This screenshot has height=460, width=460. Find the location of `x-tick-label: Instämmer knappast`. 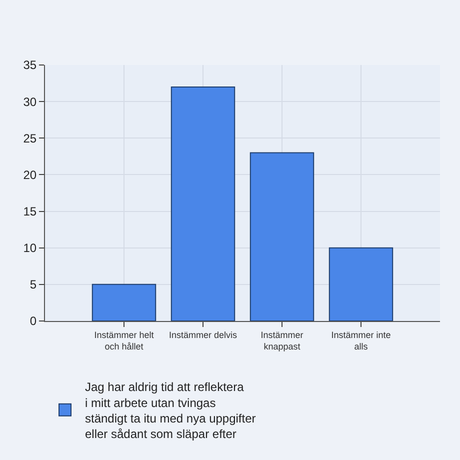

x-tick-label: Instämmer knappast is located at coordinates (282, 341).